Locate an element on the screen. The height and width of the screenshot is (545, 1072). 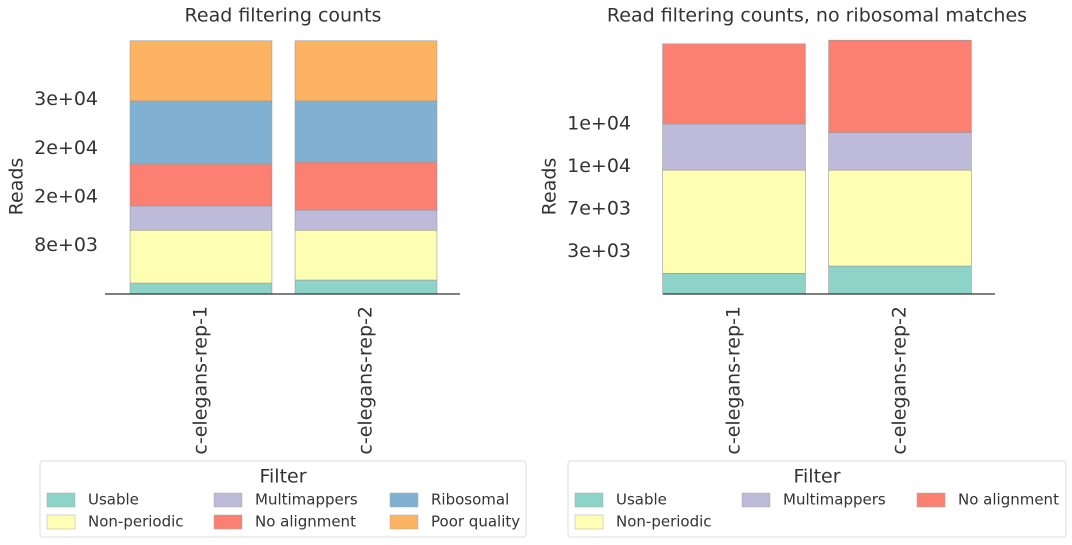
y-tick-label: 7e+03 is located at coordinates (599, 209).